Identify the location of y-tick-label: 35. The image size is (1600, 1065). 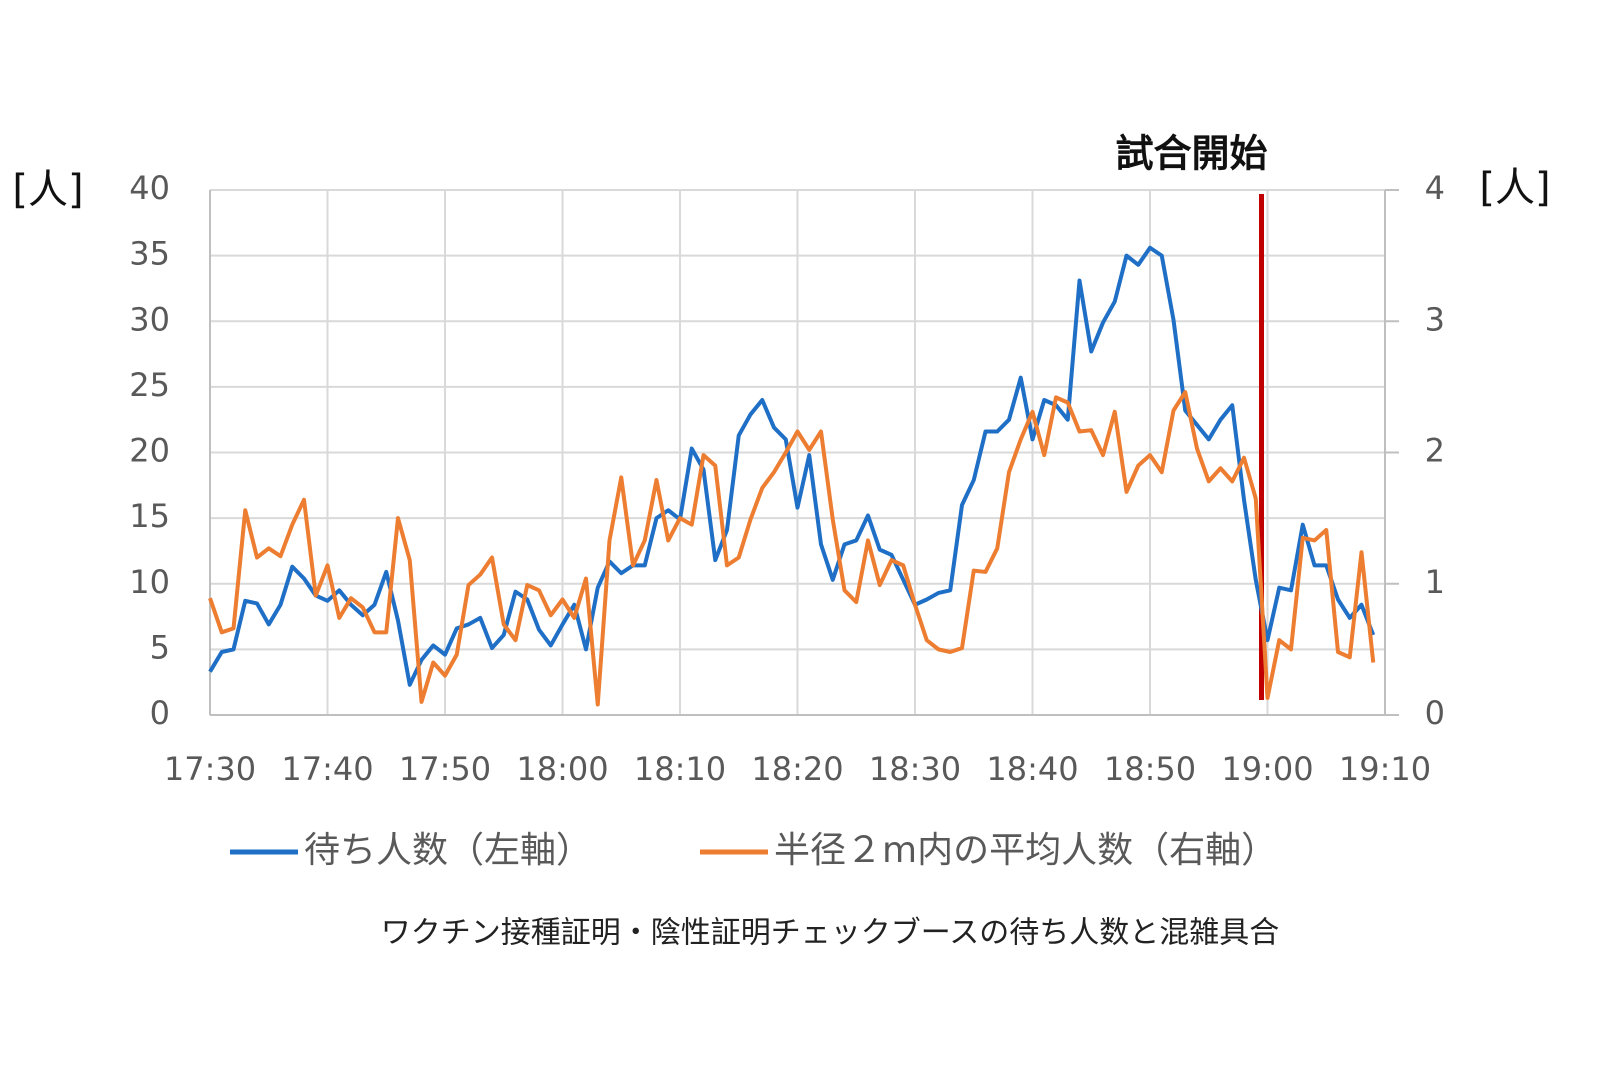
(149, 254).